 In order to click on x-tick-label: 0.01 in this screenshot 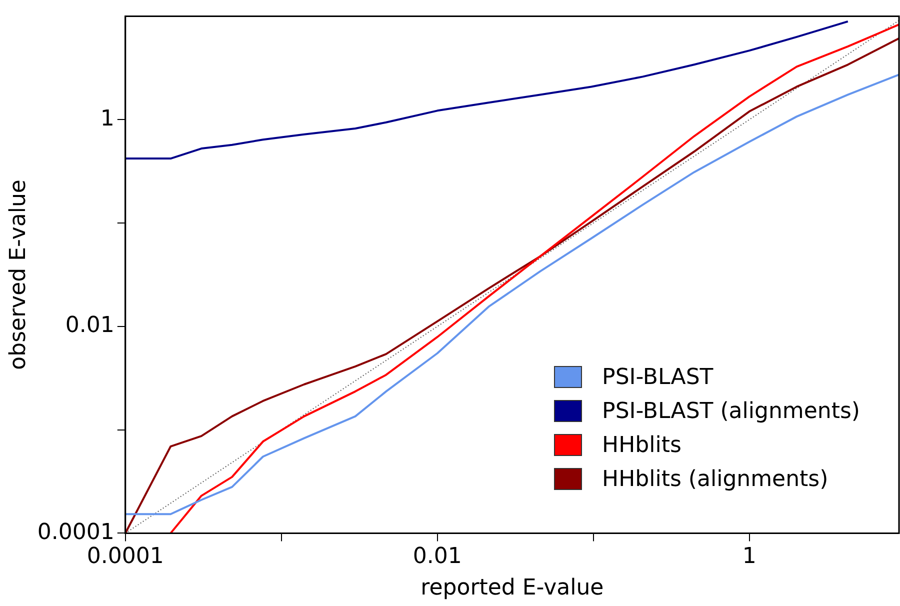, I will do `click(437, 557)`.